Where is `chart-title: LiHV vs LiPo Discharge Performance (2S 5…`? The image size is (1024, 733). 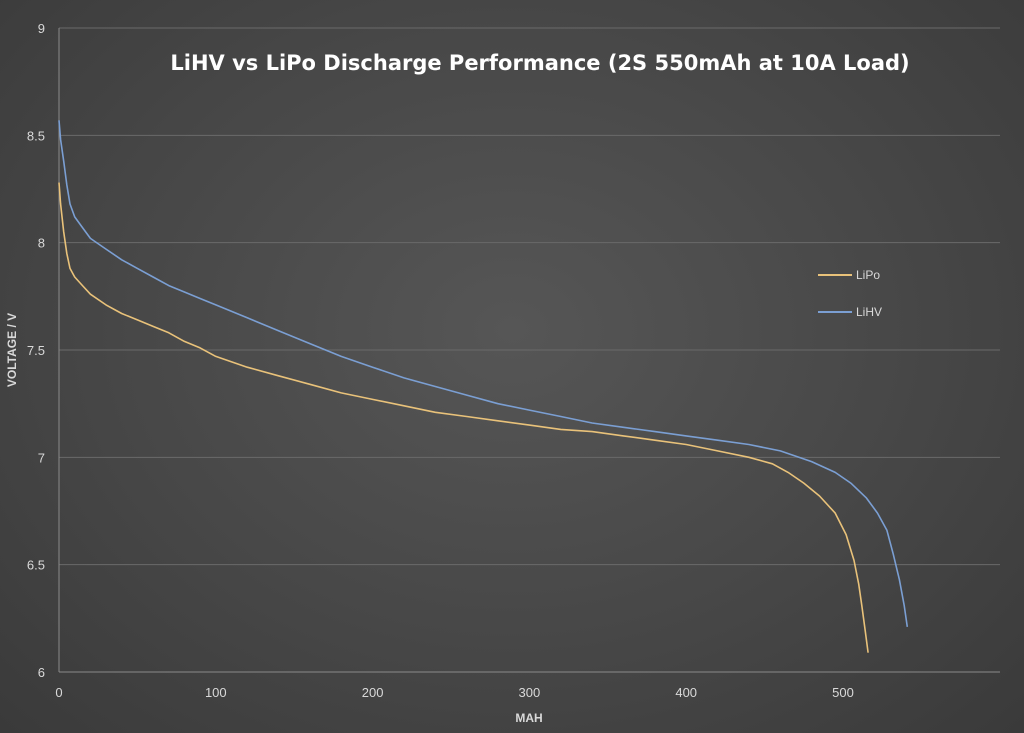 chart-title: LiHV vs LiPo Discharge Performance (2S 5… is located at coordinates (539, 63).